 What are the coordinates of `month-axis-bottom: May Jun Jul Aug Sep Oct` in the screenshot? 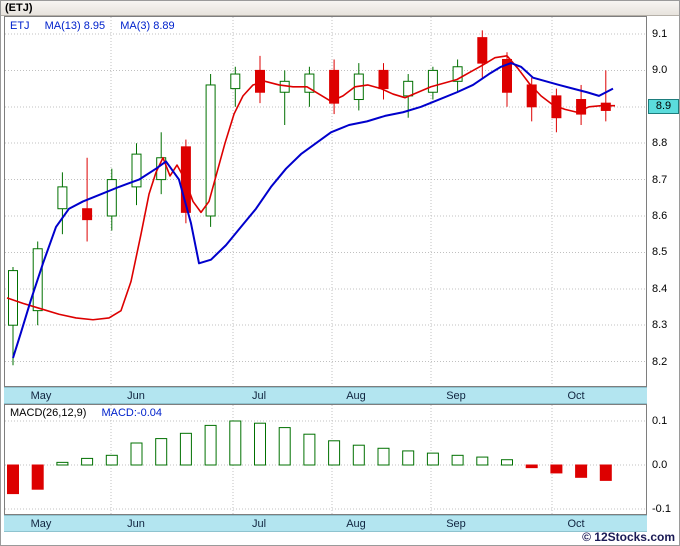 It's located at (325, 523).